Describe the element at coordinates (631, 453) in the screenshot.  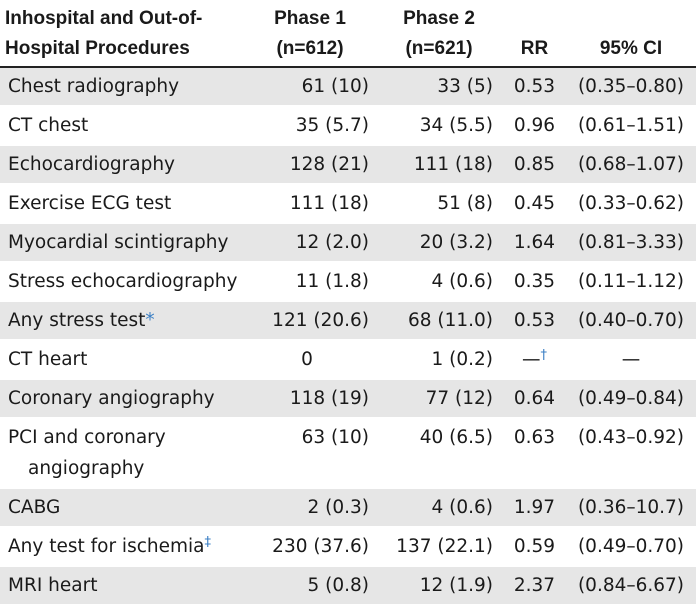
I see `ci-value: (0.43–0.92)` at that location.